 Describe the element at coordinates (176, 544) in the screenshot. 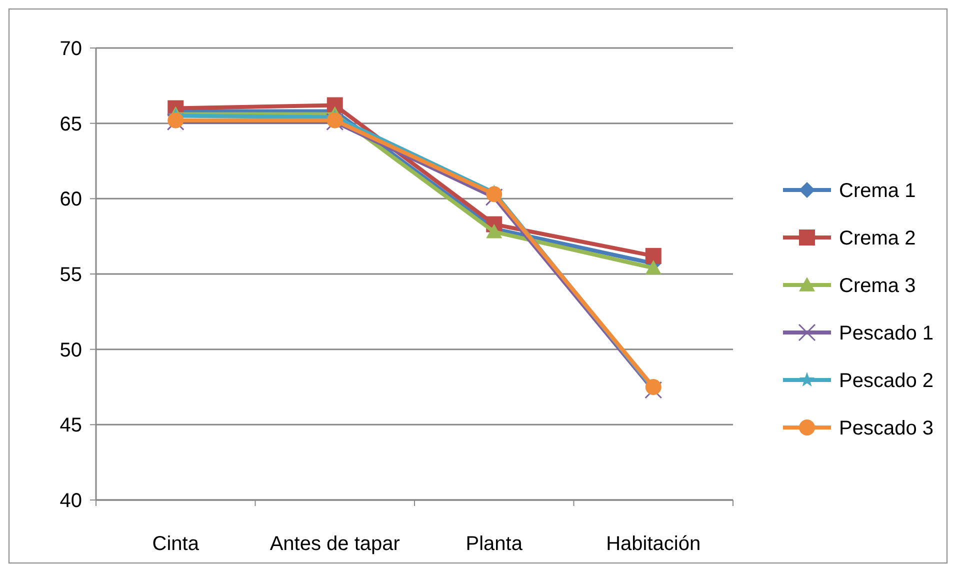

I see `x-tick-label: Cinta` at that location.